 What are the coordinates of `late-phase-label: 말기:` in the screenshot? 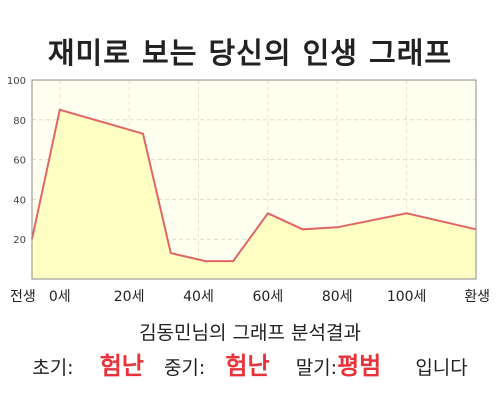 It's located at (316, 368).